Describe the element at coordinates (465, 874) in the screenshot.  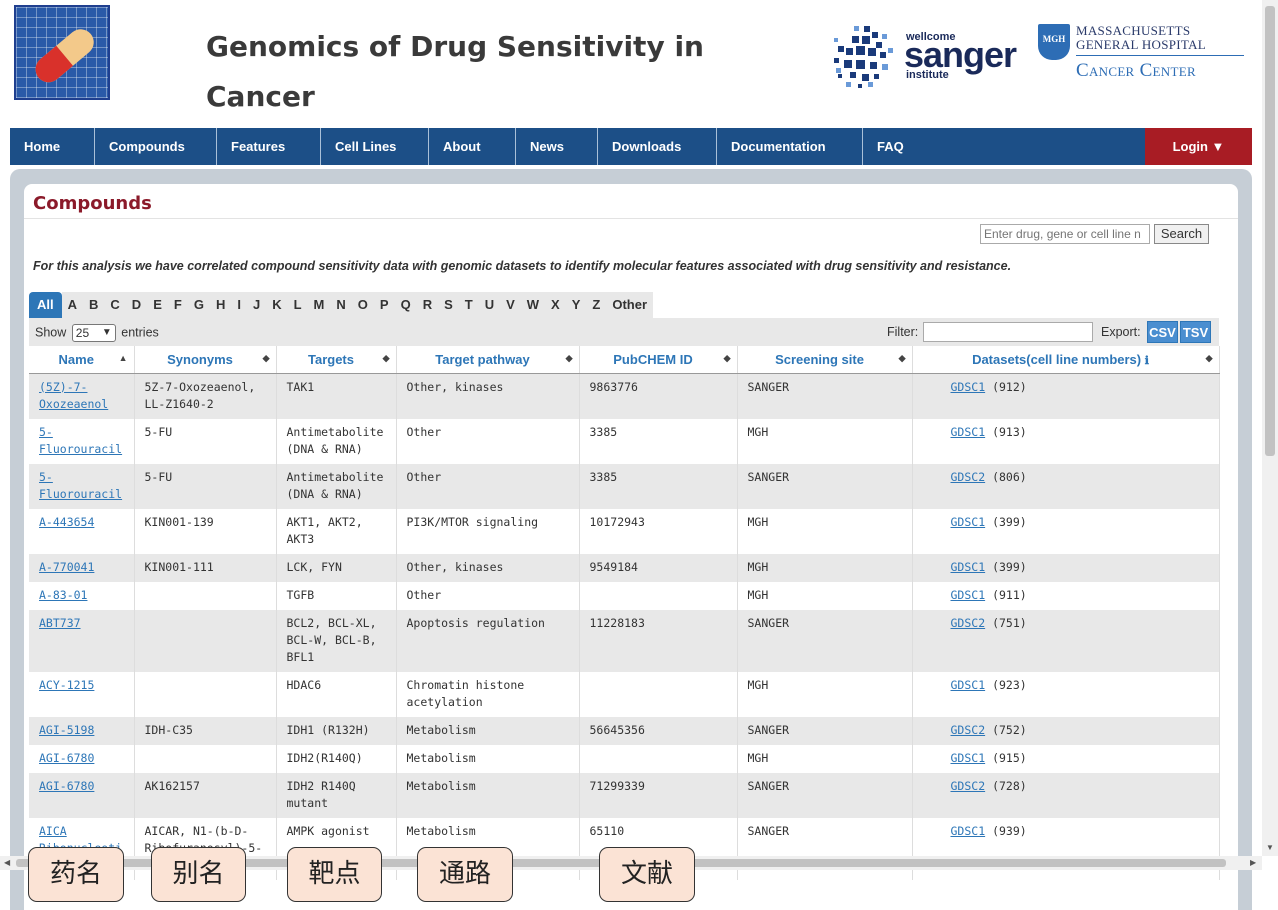
I see `annotation-pathway: 通路` at that location.